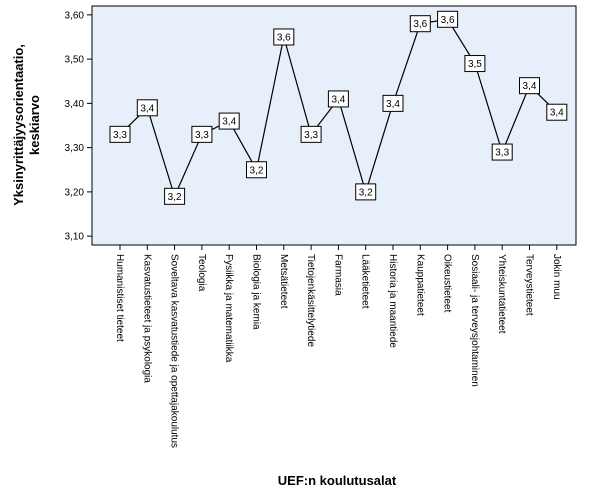 The width and height of the screenshot is (600, 495). What do you see at coordinates (75, 148) in the screenshot?
I see `y-tick-label: 3,30` at bounding box center [75, 148].